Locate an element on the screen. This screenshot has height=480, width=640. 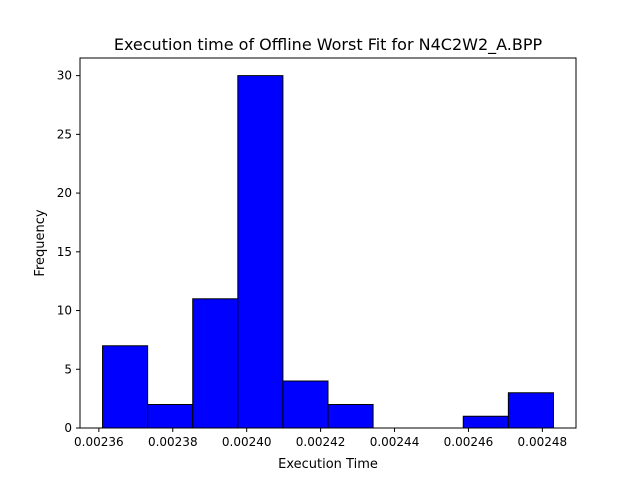
x-tick-label: 0.00244 is located at coordinates (395, 442).